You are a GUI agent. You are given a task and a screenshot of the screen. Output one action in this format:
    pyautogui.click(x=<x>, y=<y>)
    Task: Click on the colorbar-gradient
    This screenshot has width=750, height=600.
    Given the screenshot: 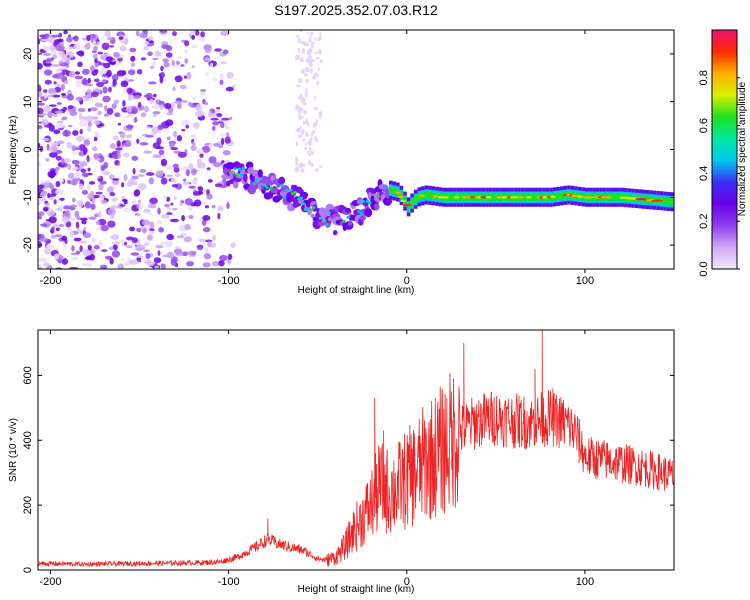 What is the action you would take?
    pyautogui.click(x=724, y=149)
    